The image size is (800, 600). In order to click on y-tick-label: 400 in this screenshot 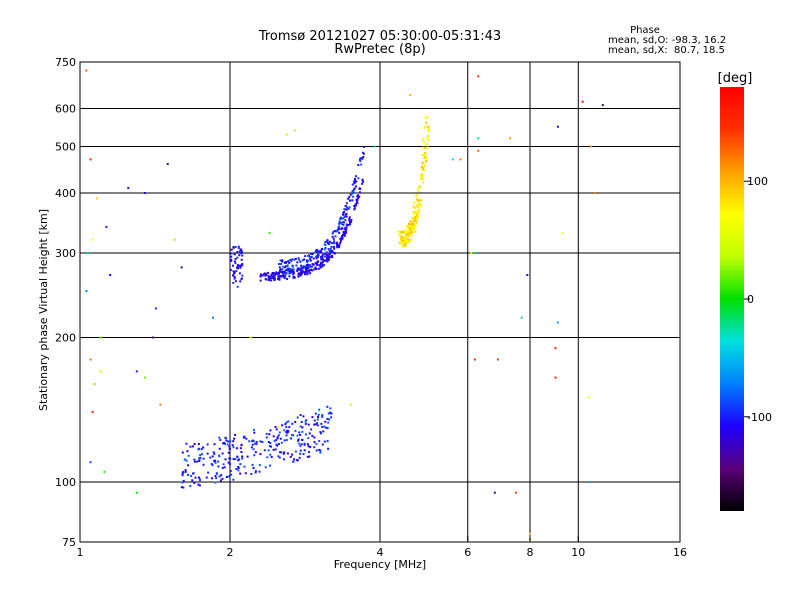, I will do `click(65, 193)`.